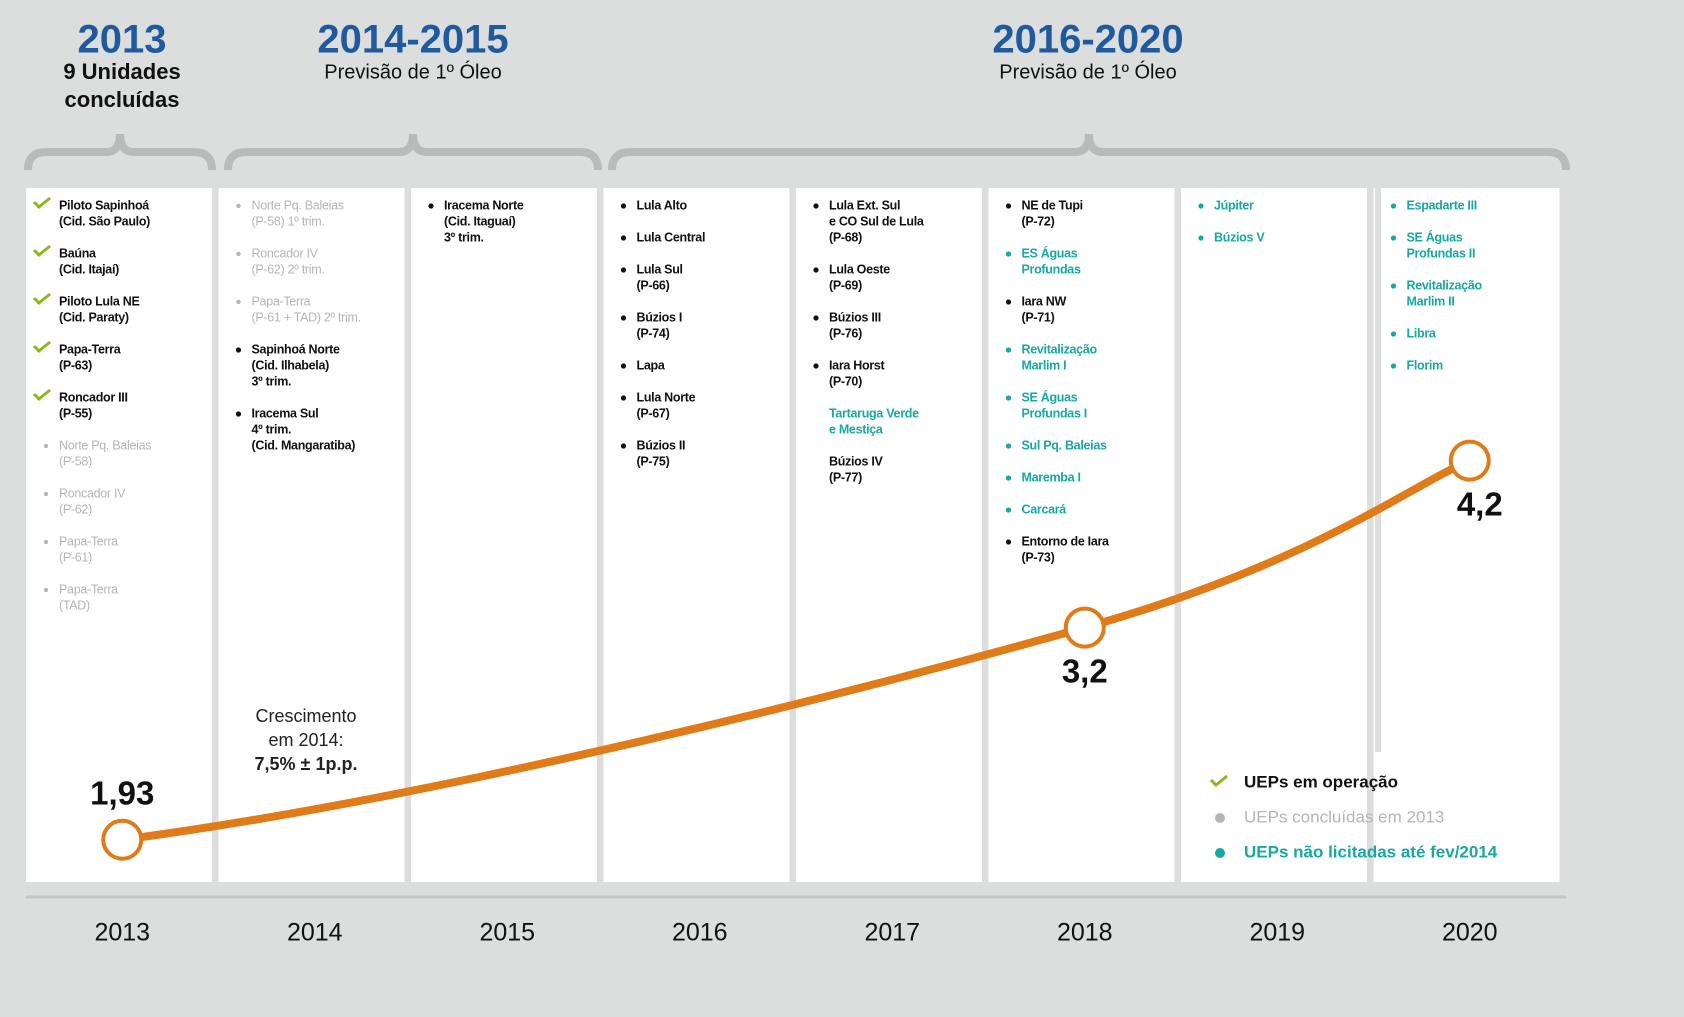  What do you see at coordinates (1085, 933) in the screenshot?
I see `x-tick-label: 2018` at bounding box center [1085, 933].